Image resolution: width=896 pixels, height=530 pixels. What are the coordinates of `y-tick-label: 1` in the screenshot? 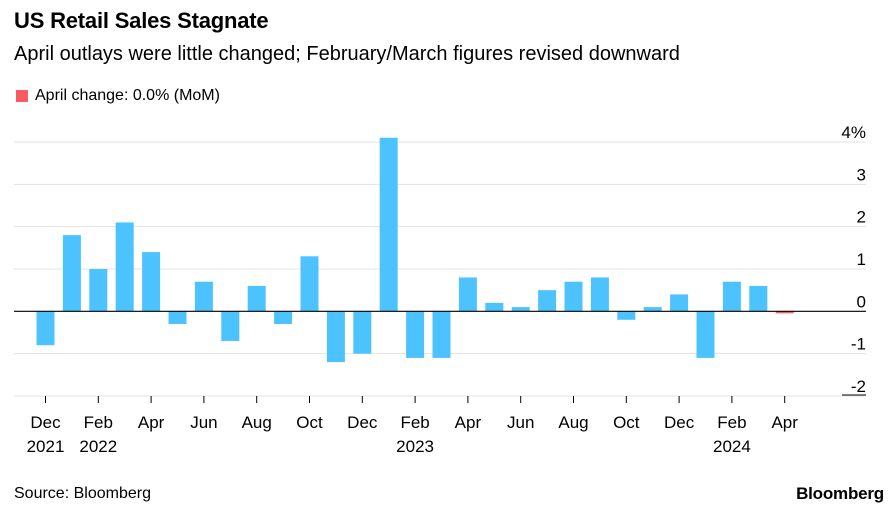 It's located at (861, 259).